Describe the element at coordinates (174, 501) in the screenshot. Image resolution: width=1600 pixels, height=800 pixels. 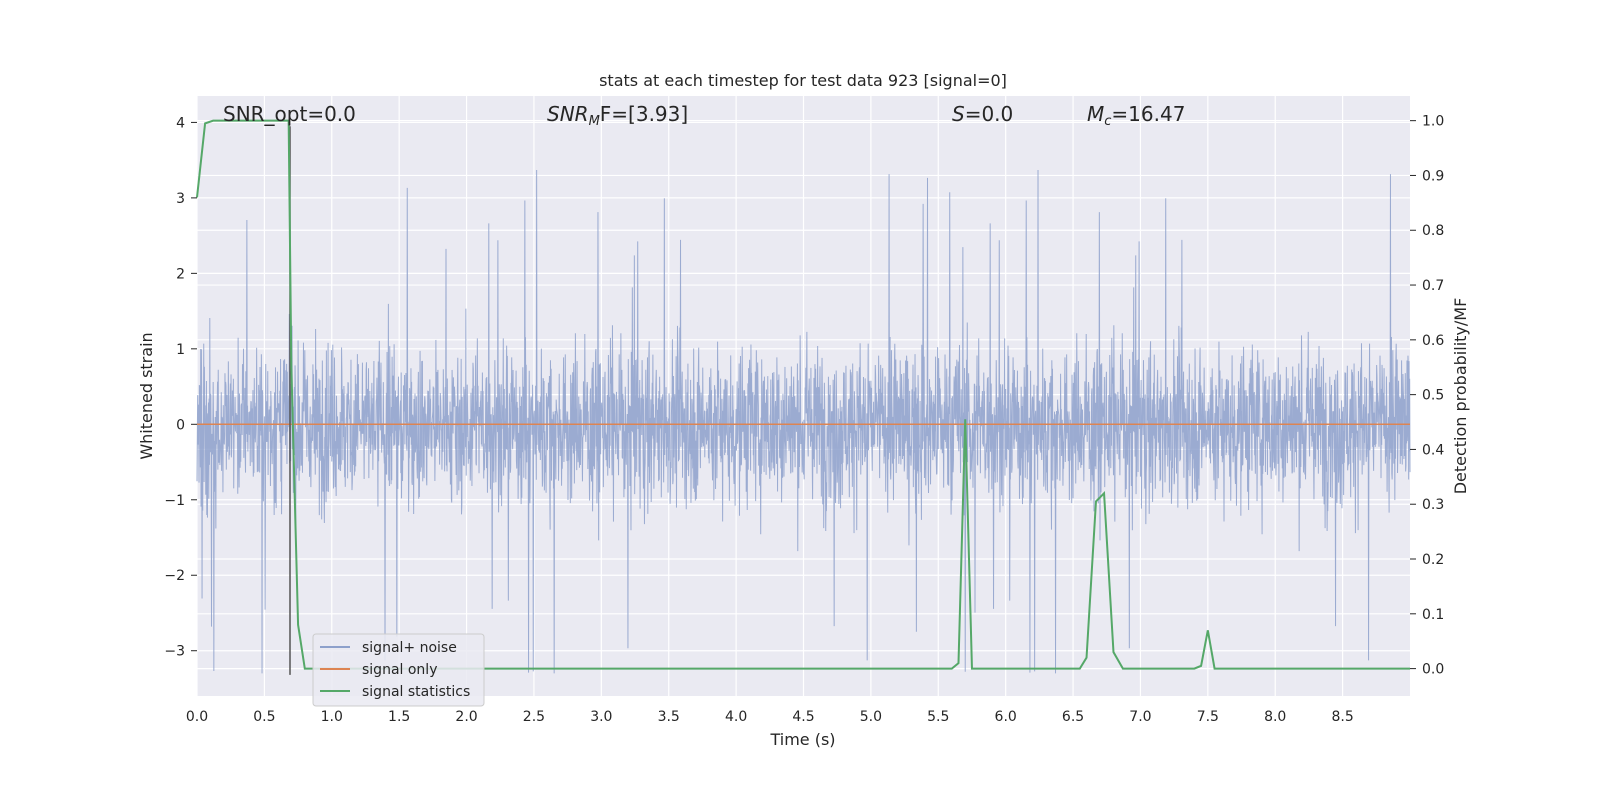
I see `y-tick-label: −1` at that location.